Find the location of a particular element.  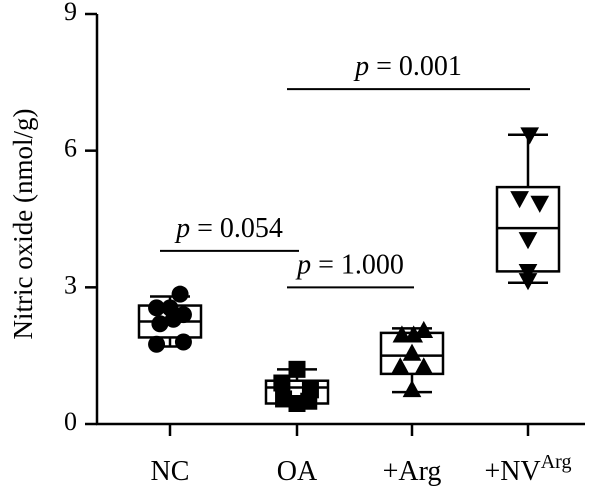

x-category-label: +NVArg is located at coordinates (528, 469).